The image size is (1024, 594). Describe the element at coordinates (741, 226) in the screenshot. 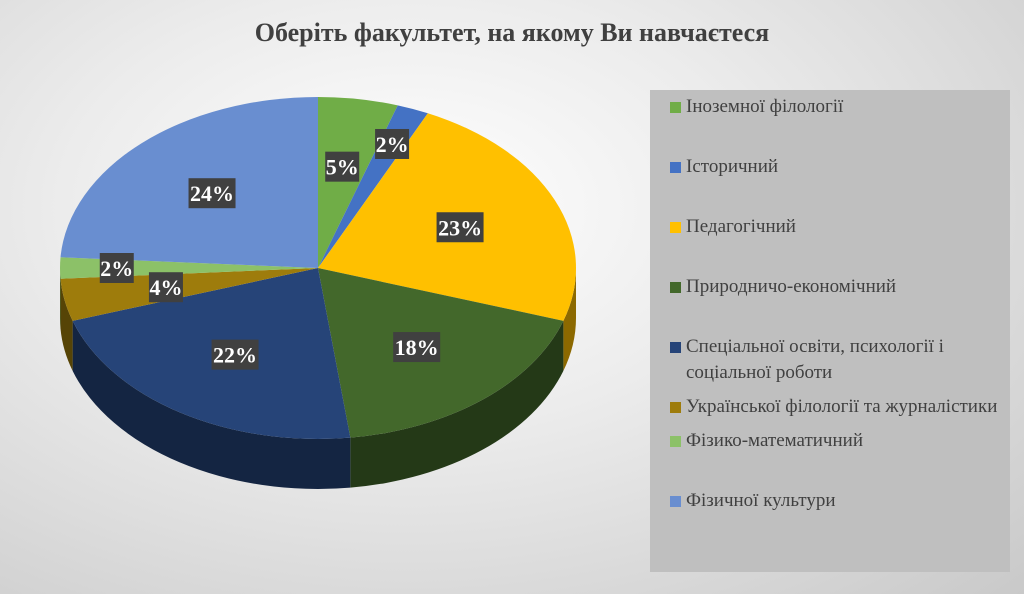

I see `legend-label: Педагогічний` at that location.